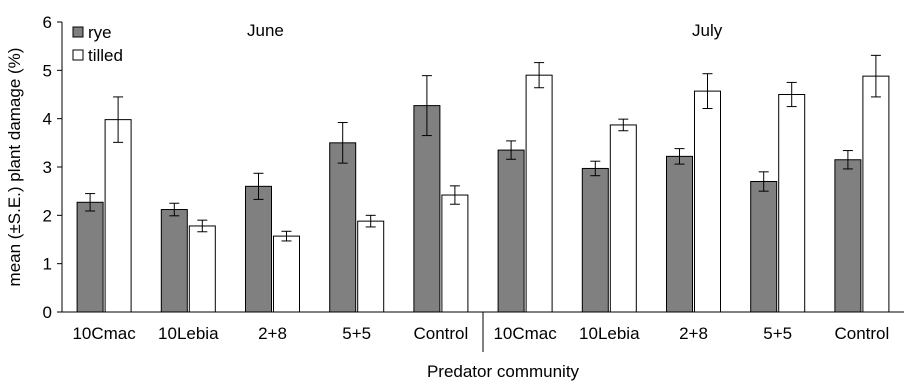  Describe the element at coordinates (503, 371) in the screenshot. I see `x-axis-title: Predator community` at that location.